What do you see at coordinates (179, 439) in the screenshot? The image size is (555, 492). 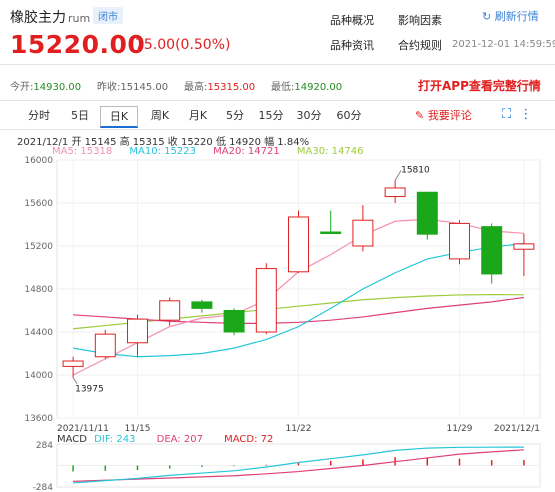 I see `dea-value: DEA: 207` at bounding box center [179, 439].